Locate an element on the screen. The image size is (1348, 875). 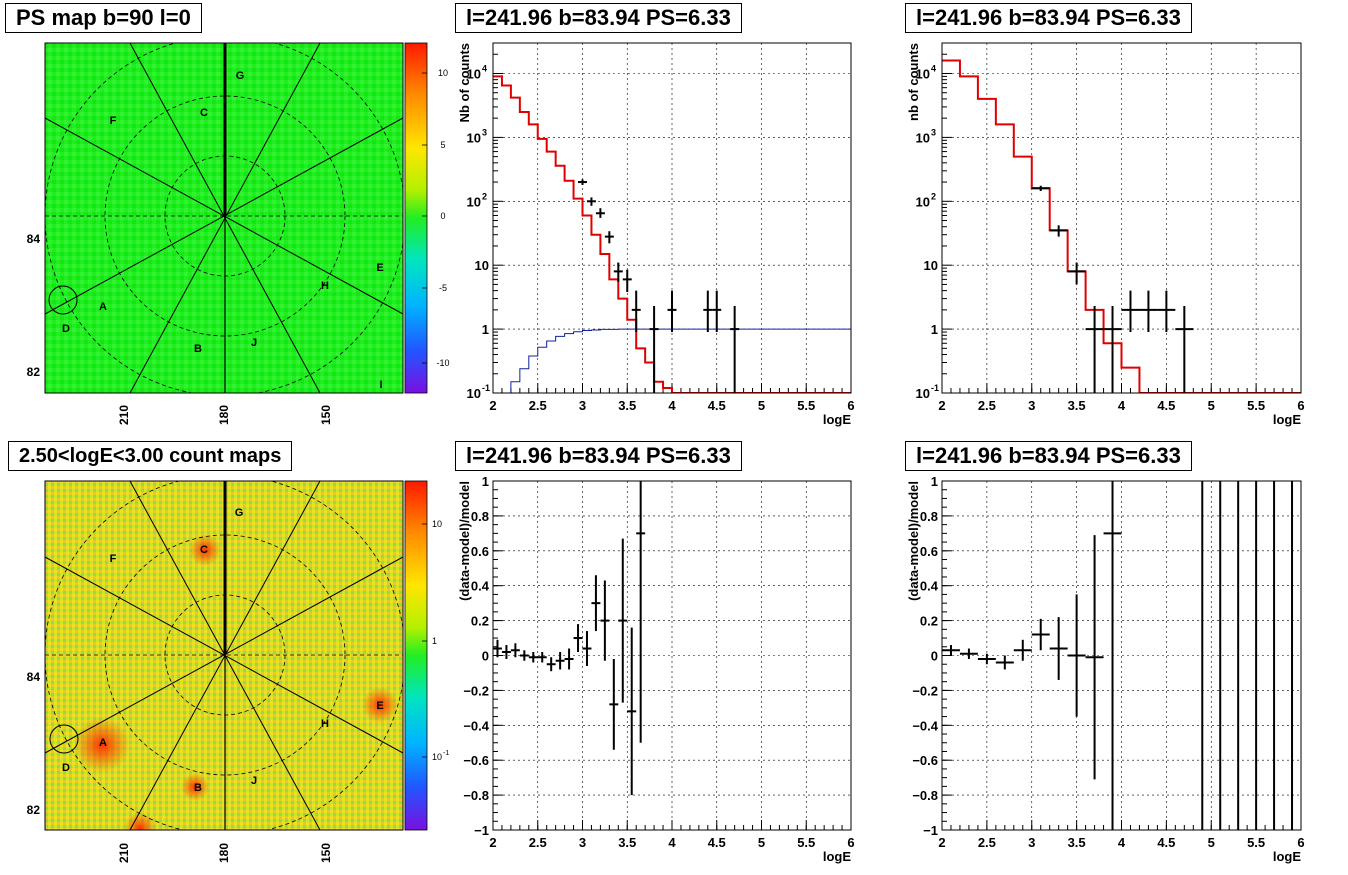
map-top-source-label-d: D is located at coordinates (66, 329).